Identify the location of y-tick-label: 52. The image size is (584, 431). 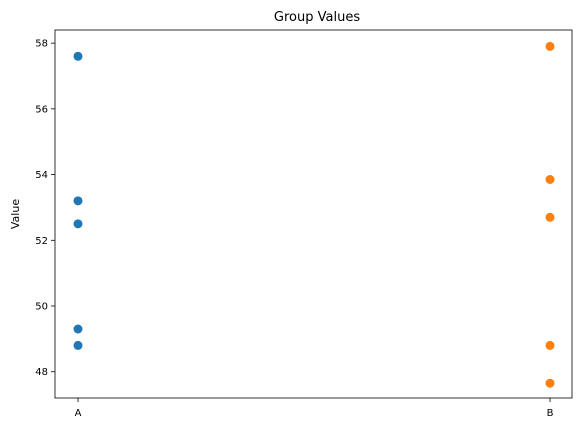
(41, 241).